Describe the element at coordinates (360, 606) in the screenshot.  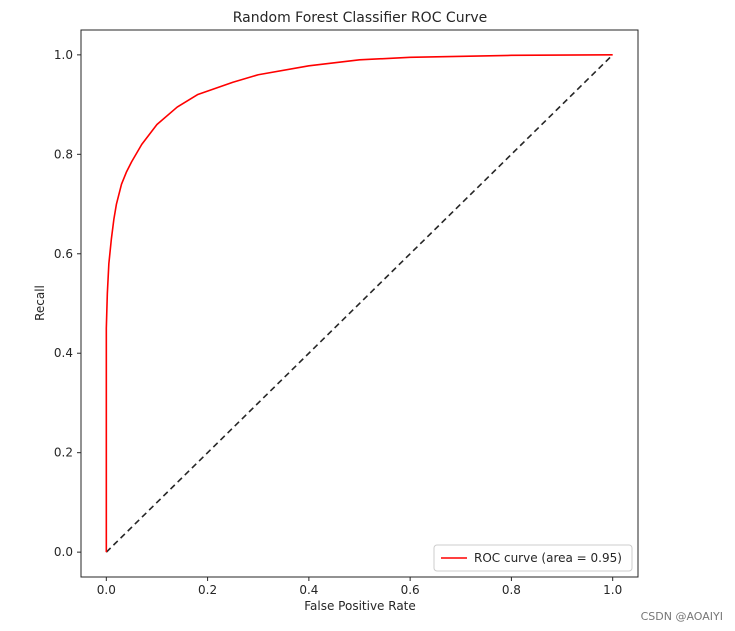
I see `x-axis-label: False Positive Rate` at that location.